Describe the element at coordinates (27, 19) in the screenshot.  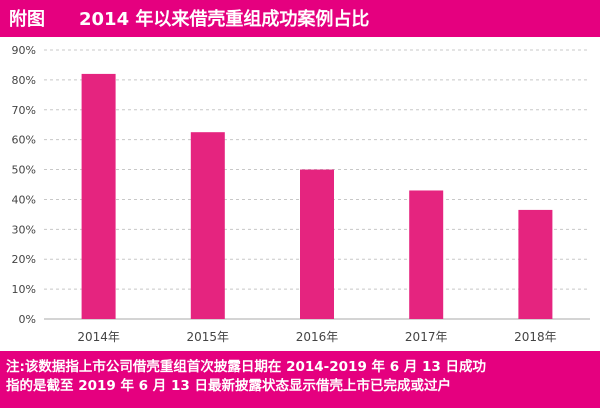
I see `figure-label: 附图` at that location.